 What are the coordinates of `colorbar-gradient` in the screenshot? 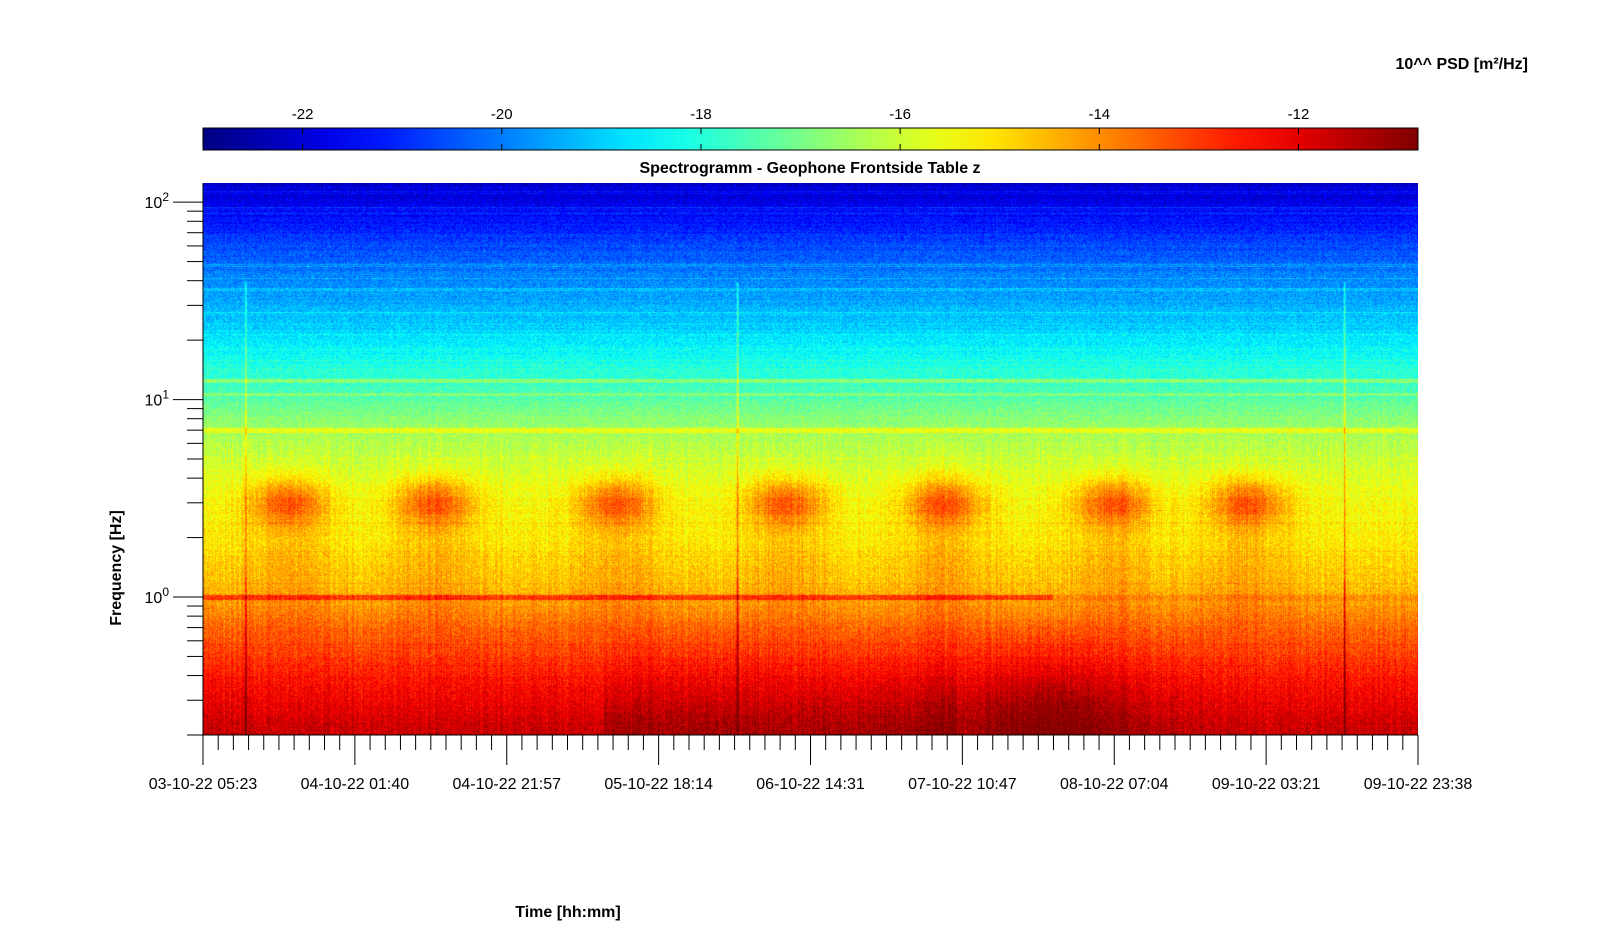 It's located at (810, 139).